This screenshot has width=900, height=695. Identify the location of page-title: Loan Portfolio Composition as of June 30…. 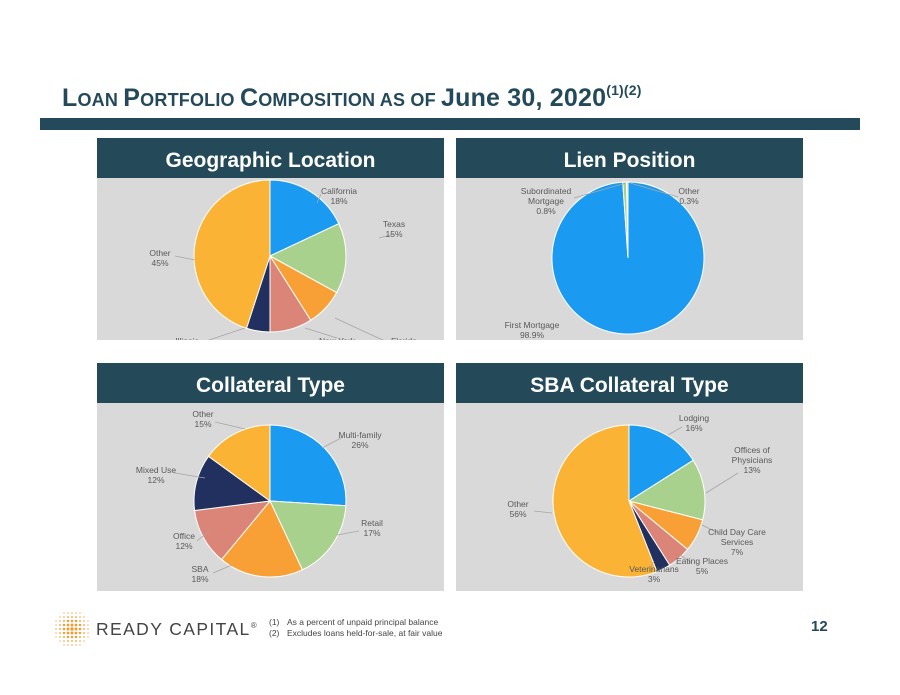
(352, 97).